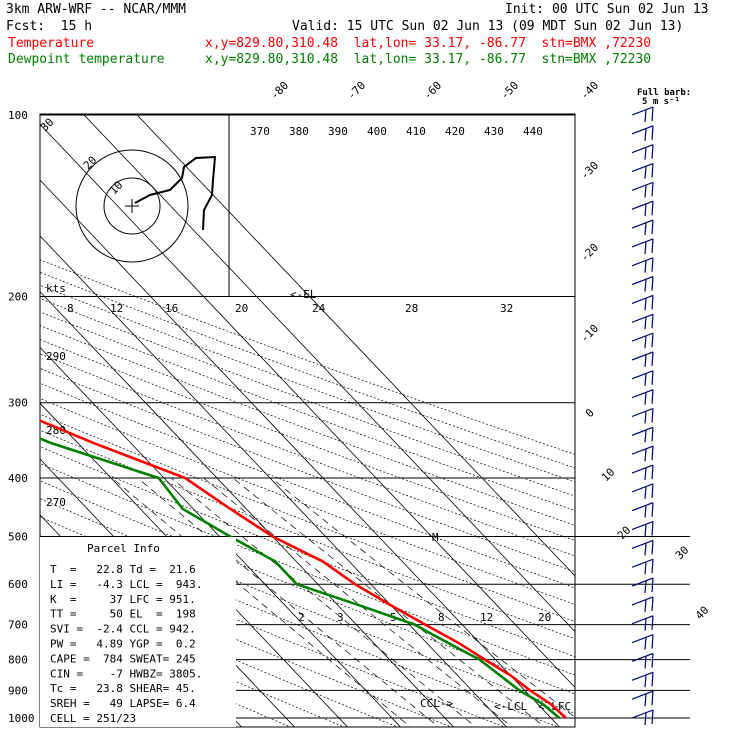 The width and height of the screenshot is (740, 740). Describe the element at coordinates (56, 288) in the screenshot. I see `kts-label: kts` at that location.